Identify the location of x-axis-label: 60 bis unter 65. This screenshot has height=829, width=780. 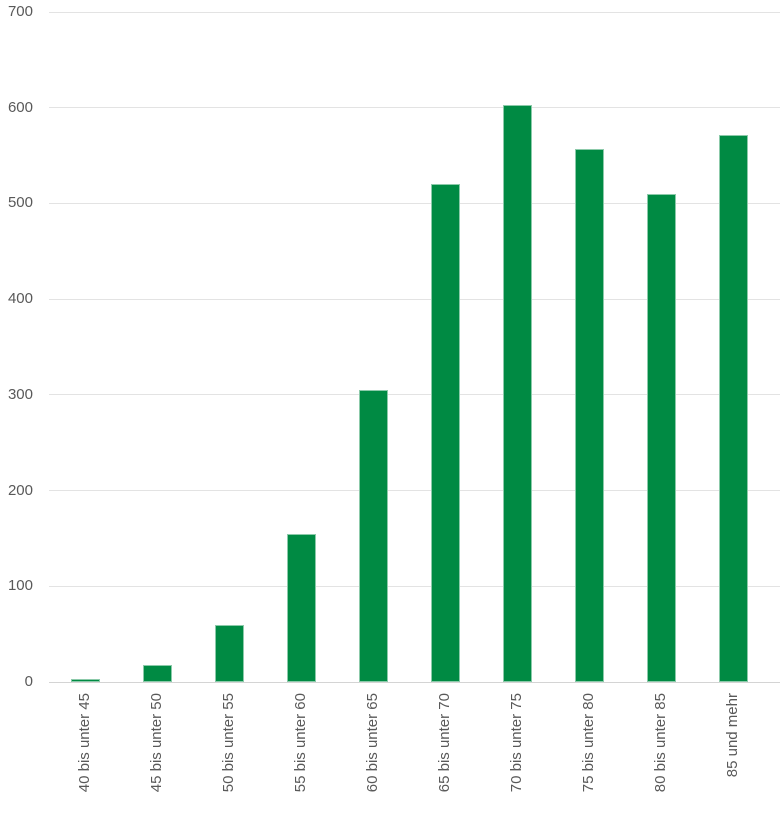
(372, 743).